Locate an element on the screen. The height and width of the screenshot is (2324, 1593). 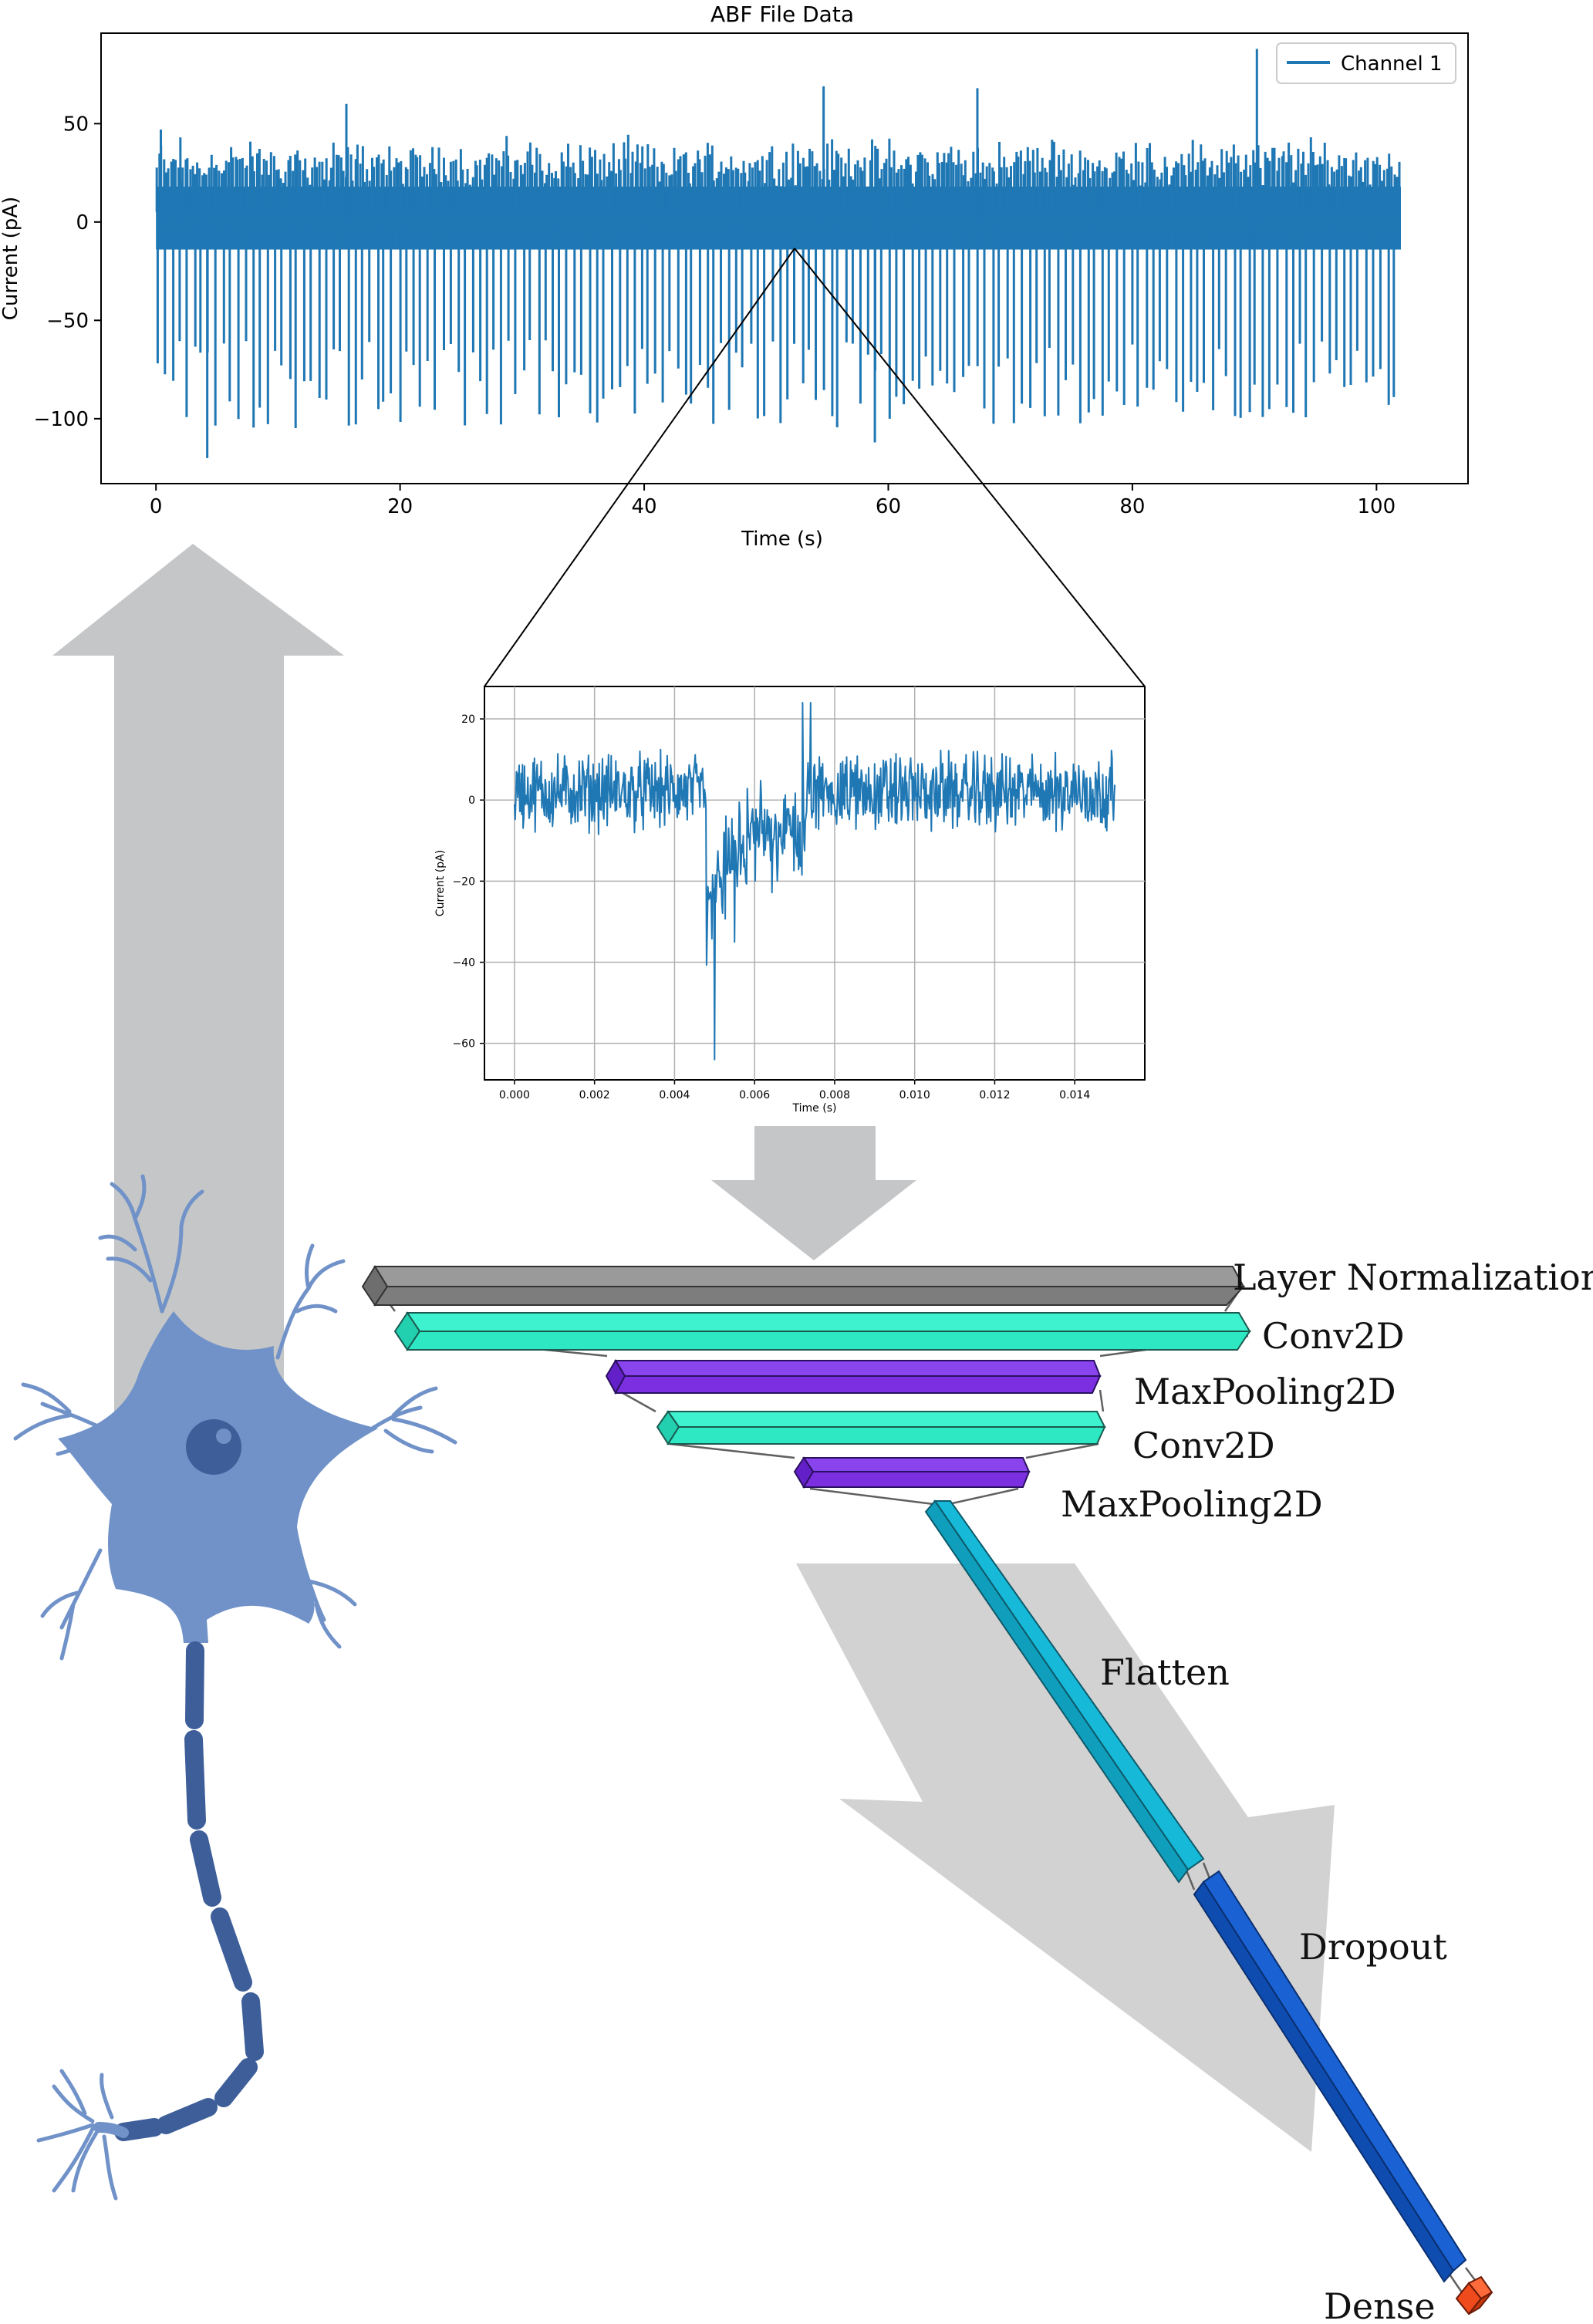
main-chart-x-axis-label: Time (s) is located at coordinates (782, 539).